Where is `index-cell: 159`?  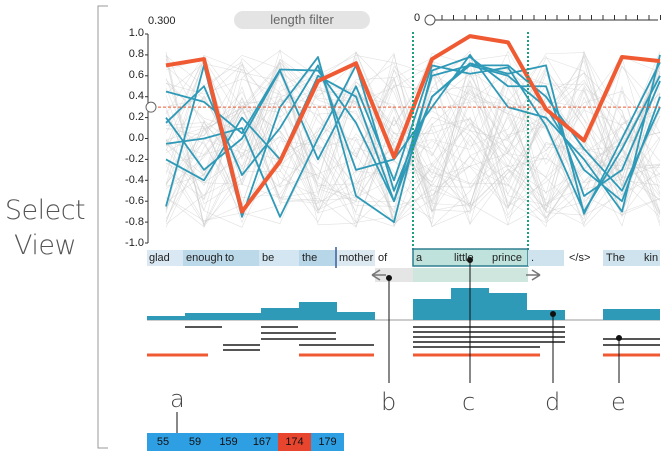
index-cell: 159 is located at coordinates (228, 442).